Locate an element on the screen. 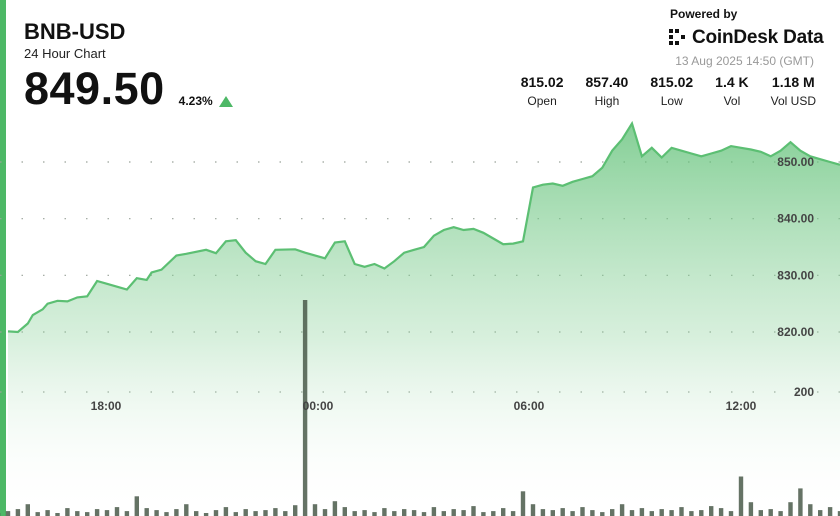  x-tick-label: 18:00 is located at coordinates (106, 406).